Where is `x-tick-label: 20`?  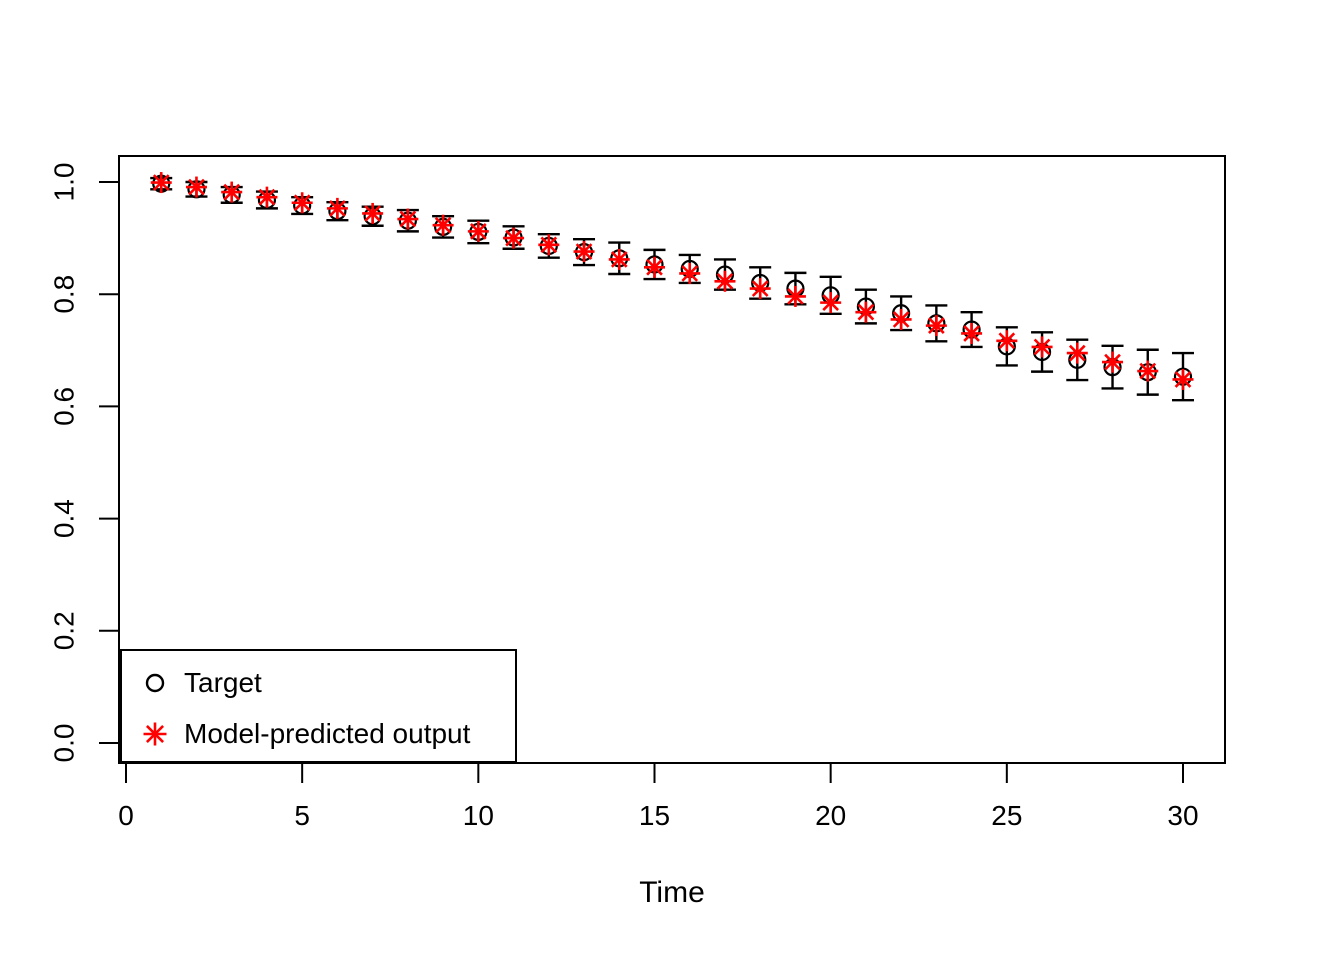
x-tick-label: 20 is located at coordinates (830, 815).